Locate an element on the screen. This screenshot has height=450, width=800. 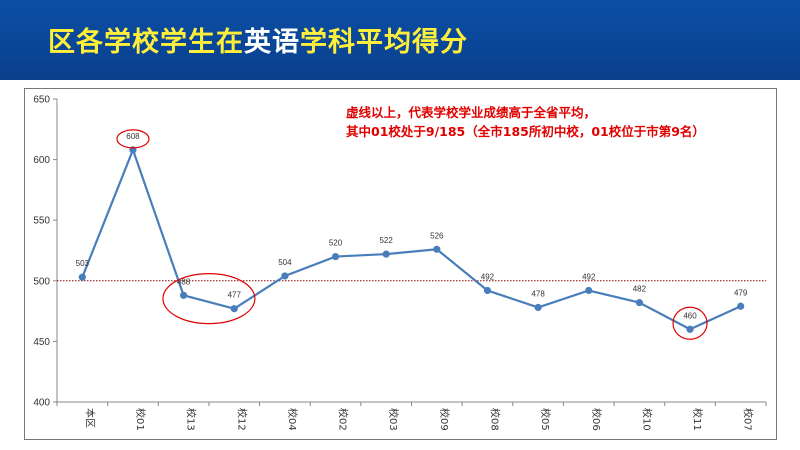
x-tick-label: 校02 is located at coordinates (343, 419).